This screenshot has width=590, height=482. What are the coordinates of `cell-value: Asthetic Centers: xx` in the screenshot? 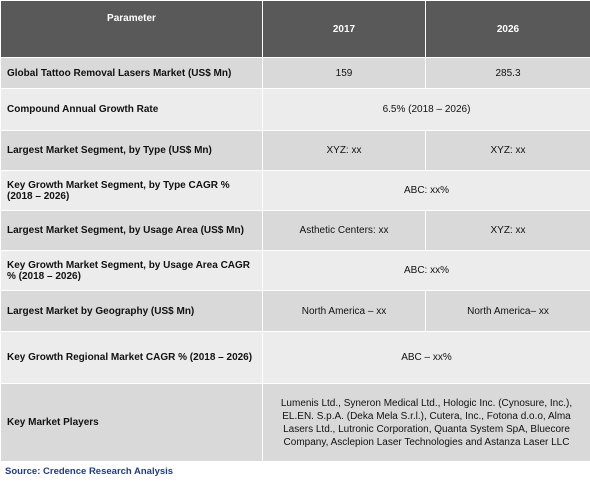 It's located at (344, 231).